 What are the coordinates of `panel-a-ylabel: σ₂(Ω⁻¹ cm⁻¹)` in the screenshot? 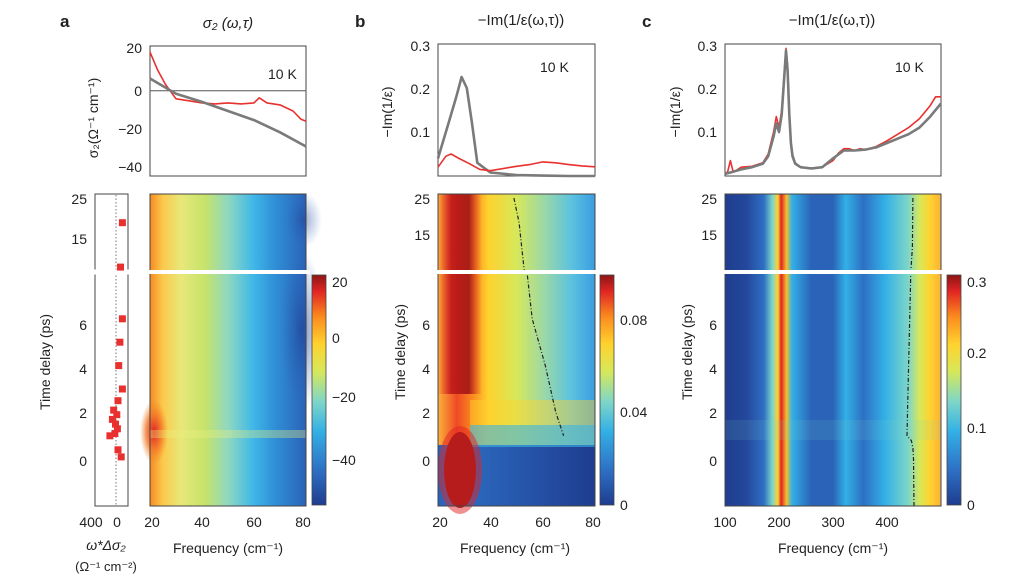 It's located at (93, 118).